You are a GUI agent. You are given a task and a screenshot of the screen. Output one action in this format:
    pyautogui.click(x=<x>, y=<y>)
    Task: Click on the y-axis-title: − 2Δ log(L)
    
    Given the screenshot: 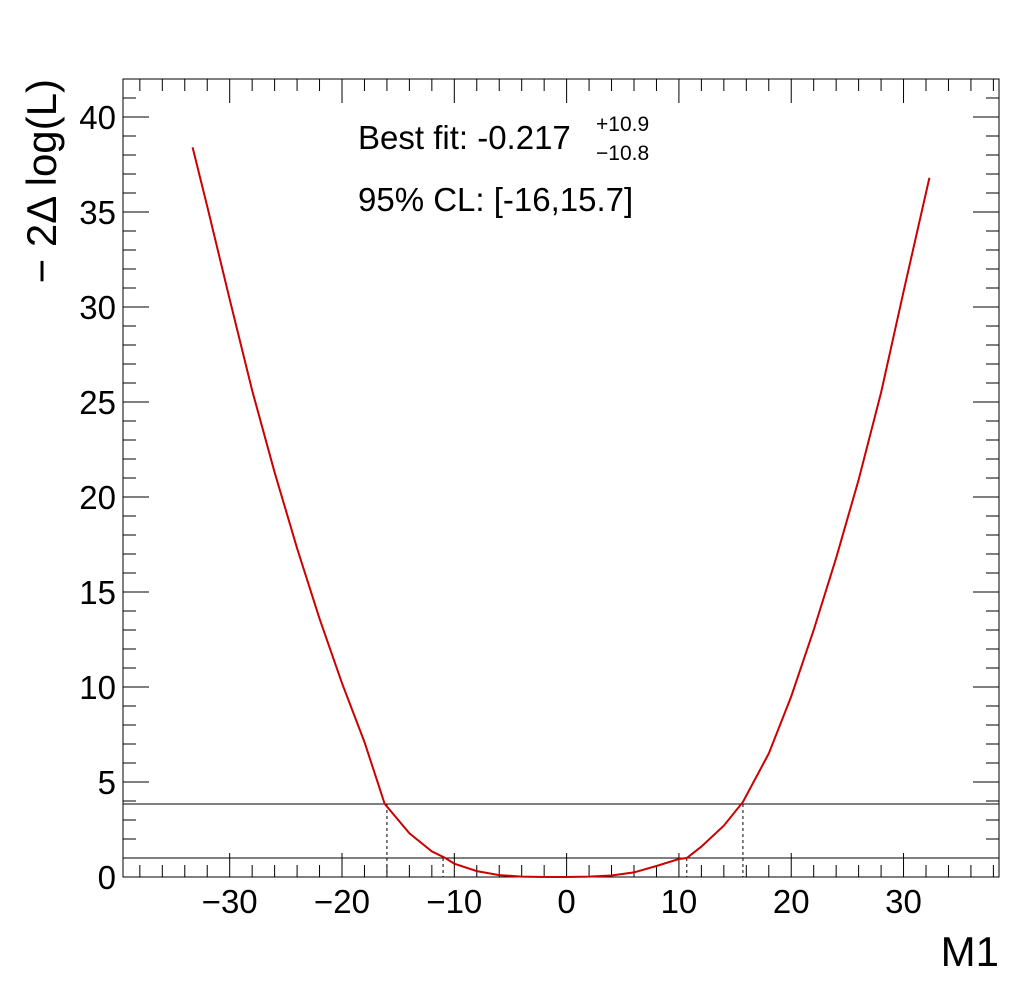 What is the action you would take?
    pyautogui.click(x=41, y=181)
    